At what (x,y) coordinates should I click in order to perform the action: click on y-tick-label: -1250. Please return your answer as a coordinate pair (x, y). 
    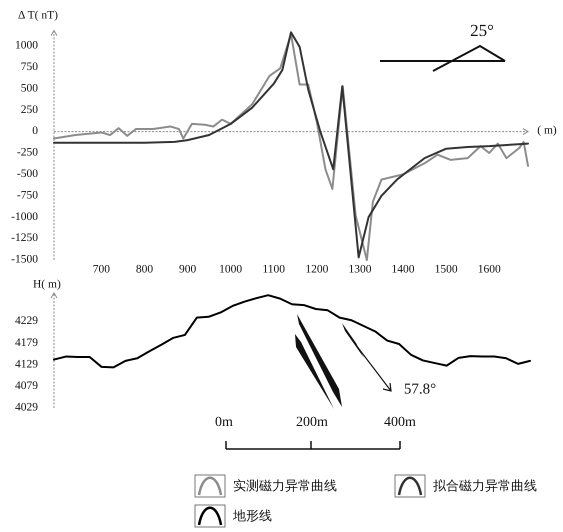
    Looking at the image, I should click on (24, 238).